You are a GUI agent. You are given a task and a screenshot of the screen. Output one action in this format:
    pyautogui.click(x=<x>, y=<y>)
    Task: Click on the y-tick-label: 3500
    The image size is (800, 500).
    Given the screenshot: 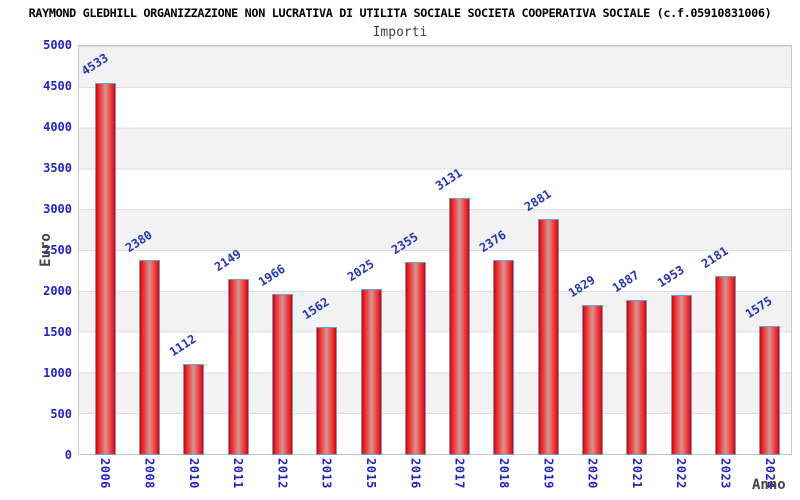 What is the action you would take?
    pyautogui.click(x=57, y=167)
    